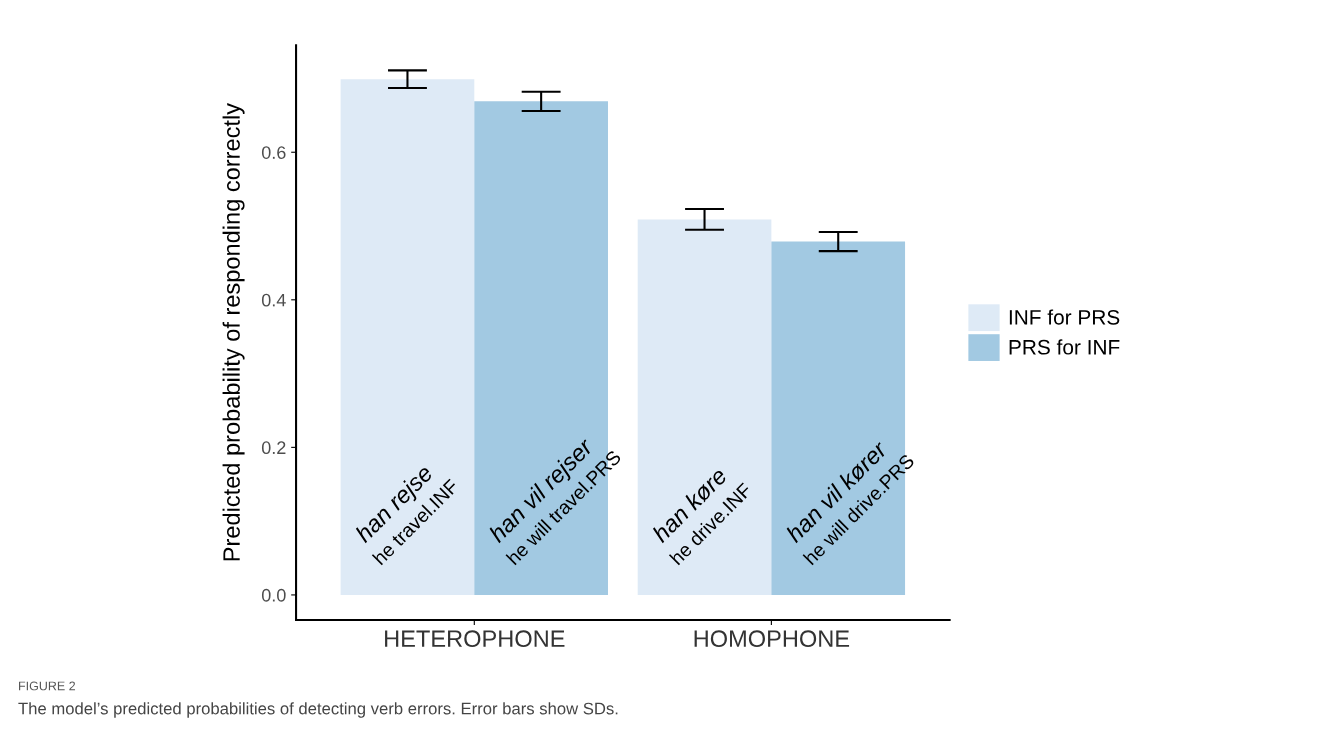  What do you see at coordinates (47, 686) in the screenshot?
I see `caption: FIGURE 2` at bounding box center [47, 686].